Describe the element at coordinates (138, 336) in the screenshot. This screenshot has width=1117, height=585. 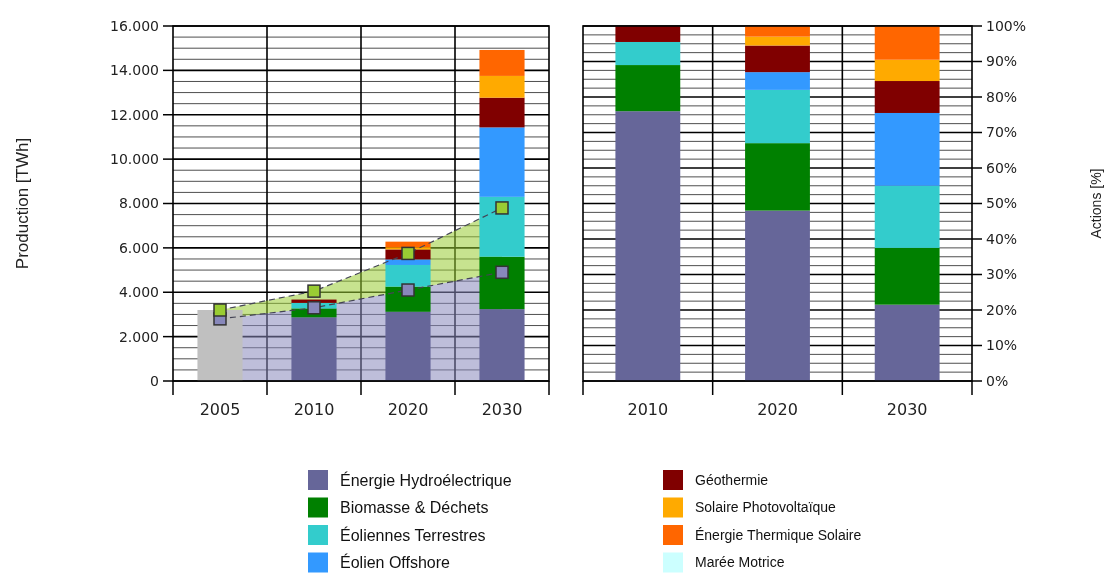
I see `y-tick-label: 2.000` at that location.